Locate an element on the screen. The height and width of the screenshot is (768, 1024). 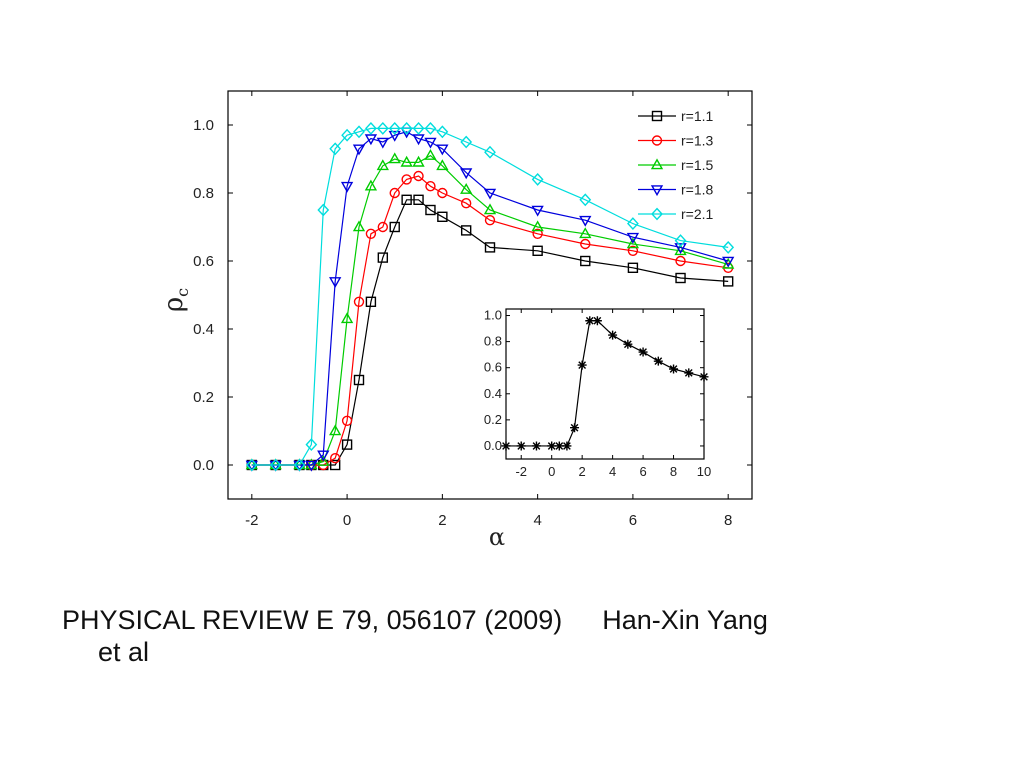
legend-entry: r=1.1 is located at coordinates (676, 116).